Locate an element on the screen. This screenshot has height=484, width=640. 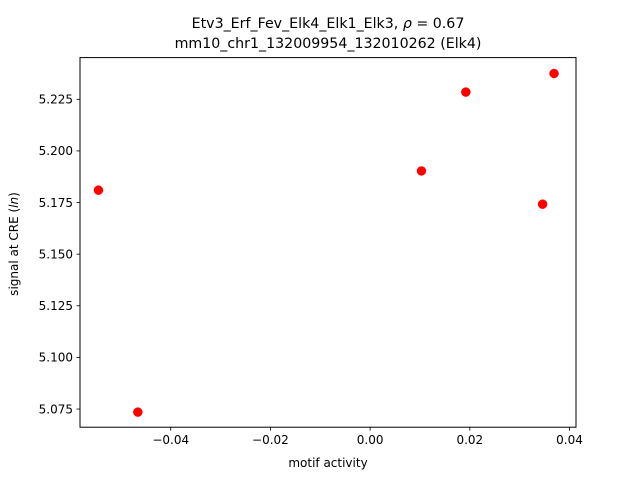
y-axis-ticks: 5.075 5.100 5.125 5.150 5.175 5.200 5.225 is located at coordinates (59, 254).